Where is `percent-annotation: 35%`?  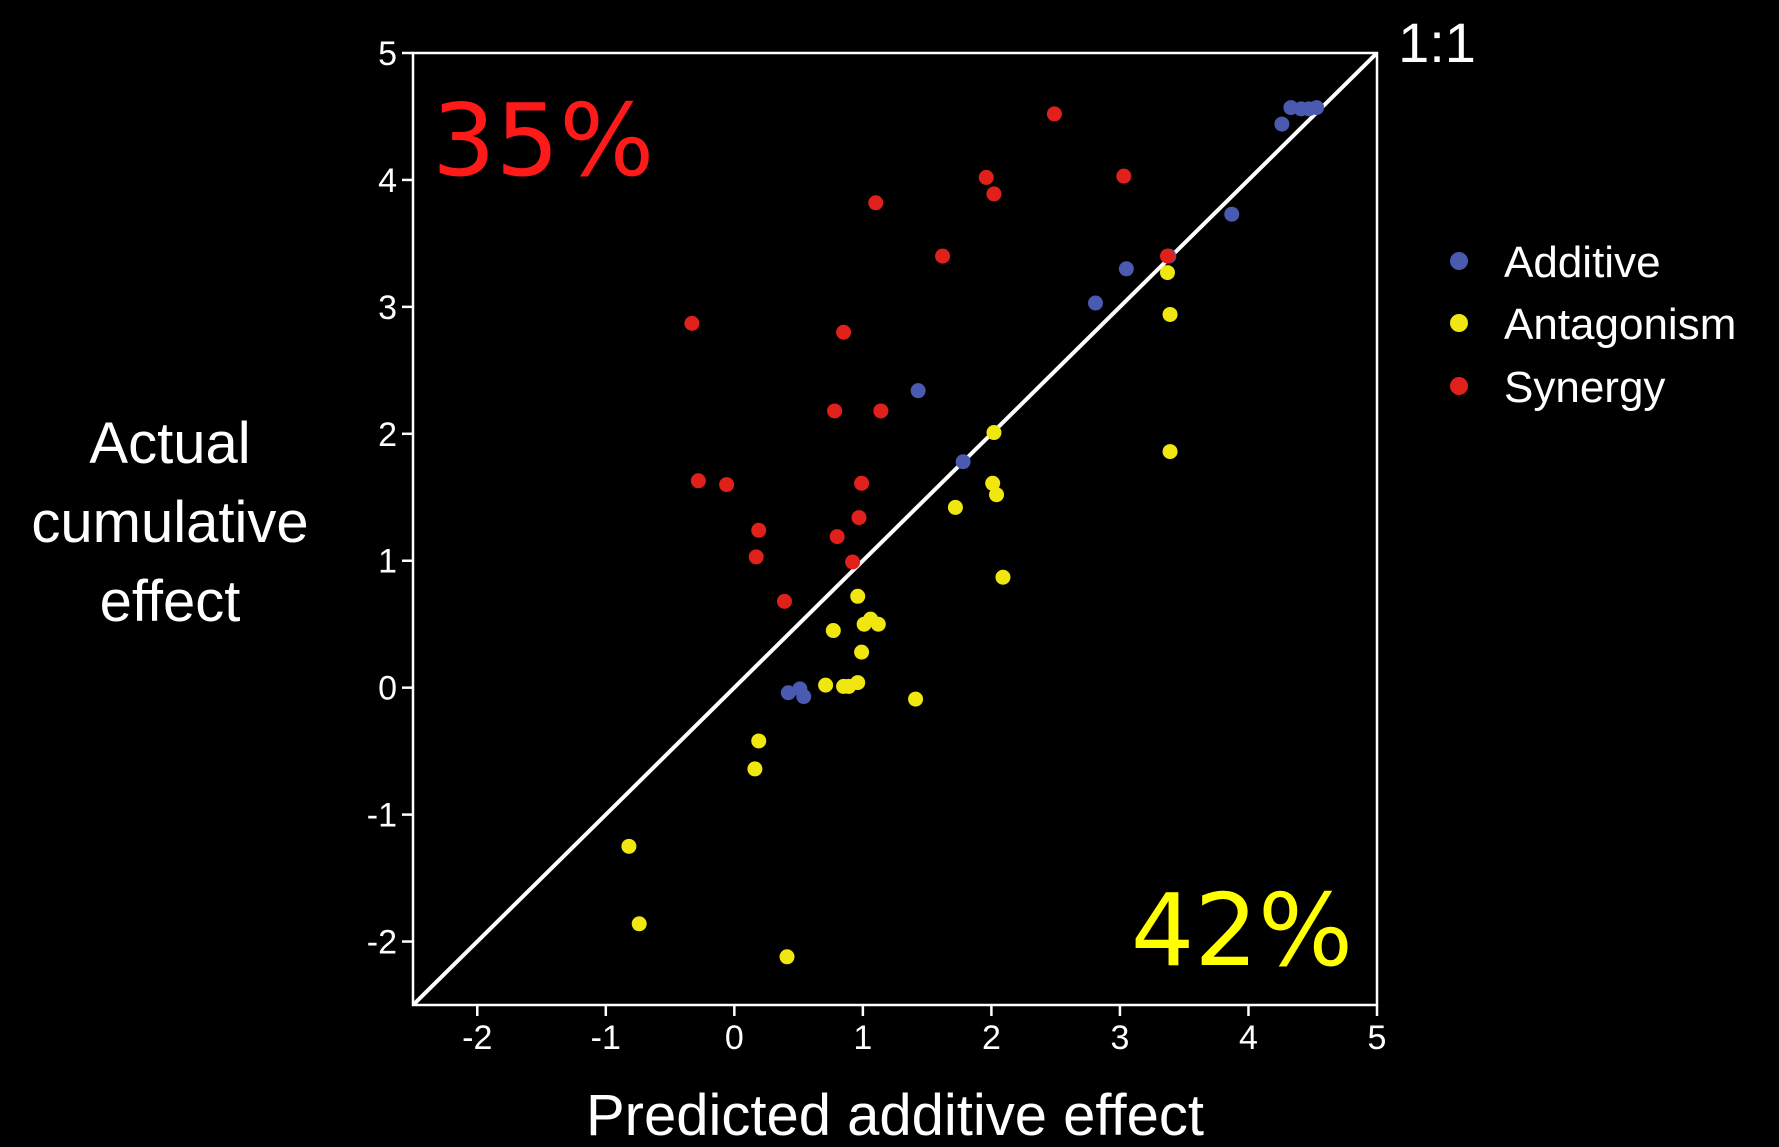 percent-annotation: 35% is located at coordinates (543, 140).